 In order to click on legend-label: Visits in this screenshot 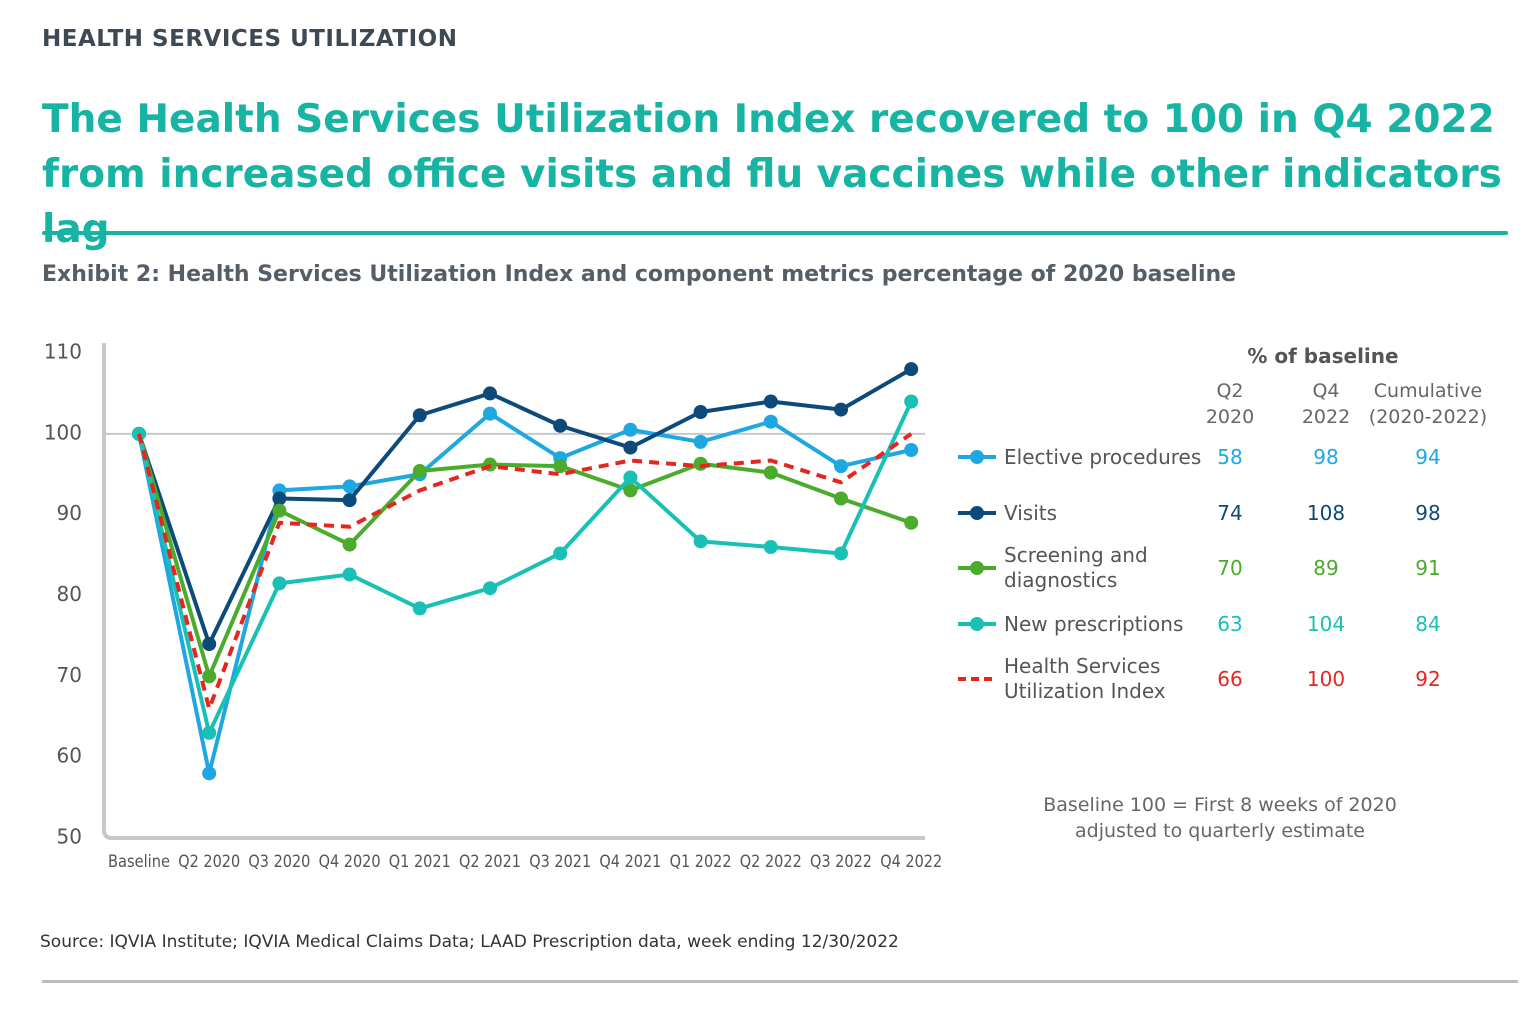, I will do `click(1031, 512)`.